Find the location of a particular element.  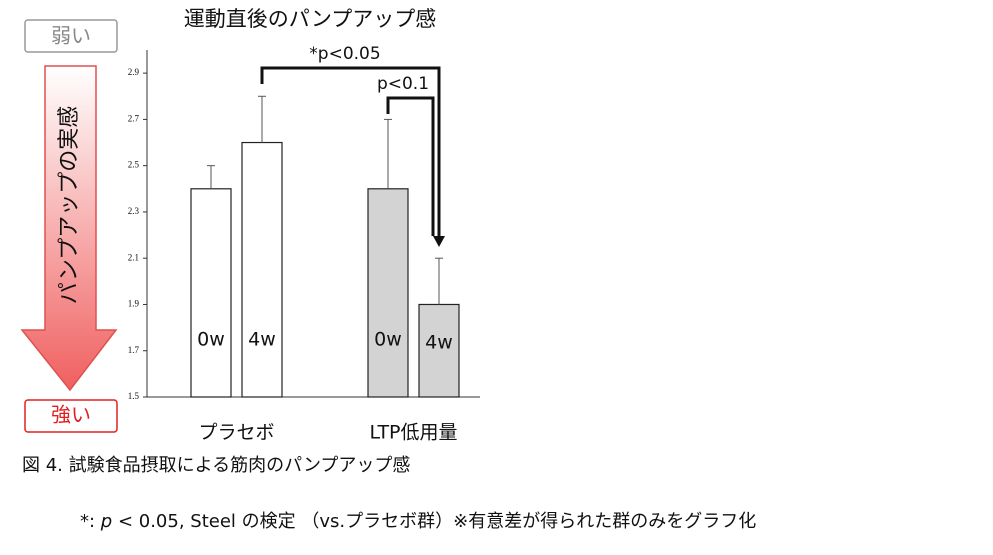

y-tick-label: 2.7 is located at coordinates (134, 118).